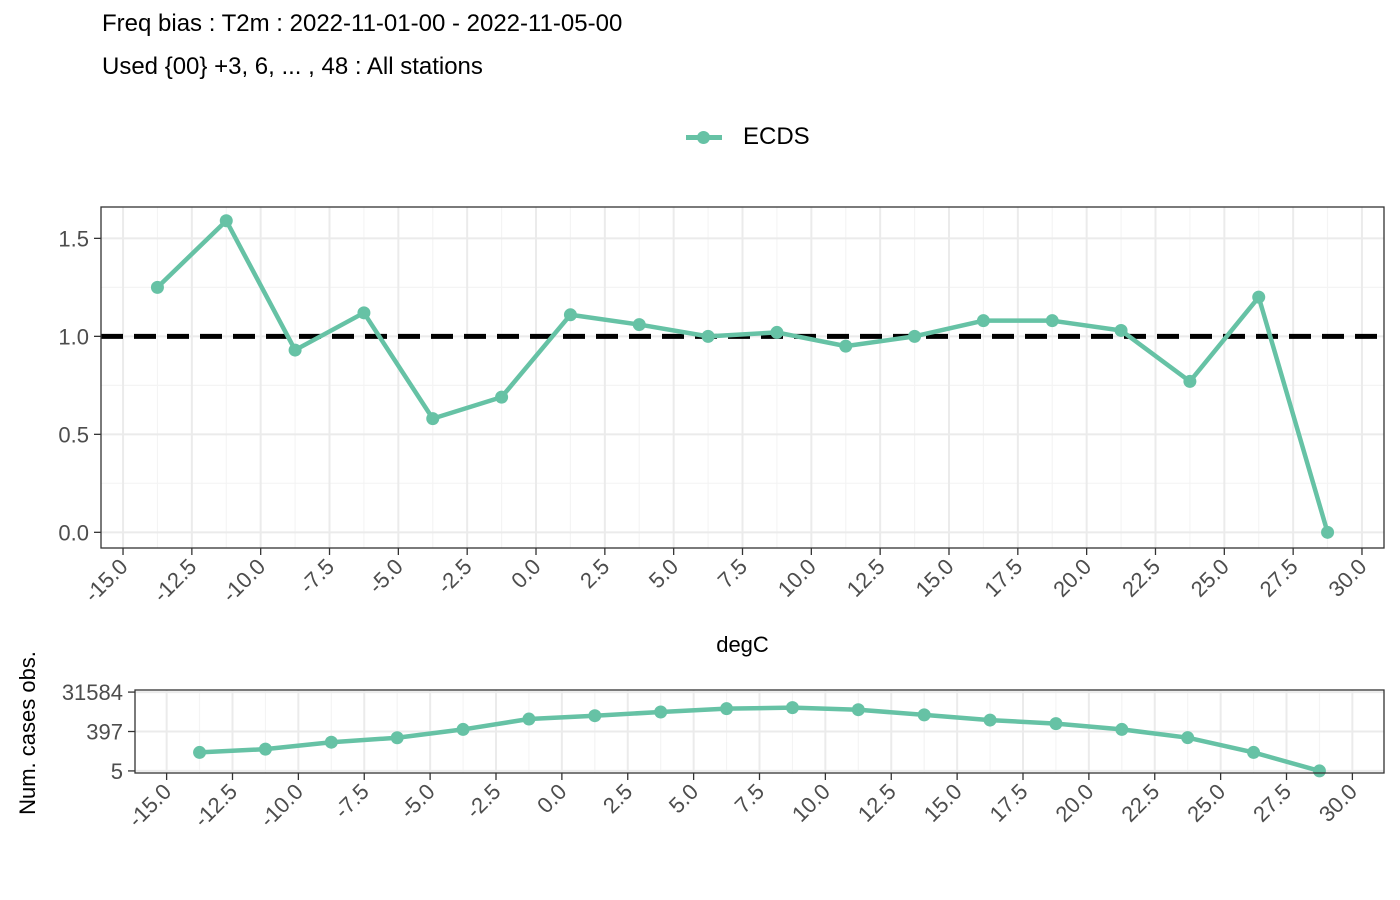 Image resolution: width=1400 pixels, height=900 pixels. What do you see at coordinates (776, 136) in the screenshot?
I see `legend-label-ecds: ECDS` at bounding box center [776, 136].